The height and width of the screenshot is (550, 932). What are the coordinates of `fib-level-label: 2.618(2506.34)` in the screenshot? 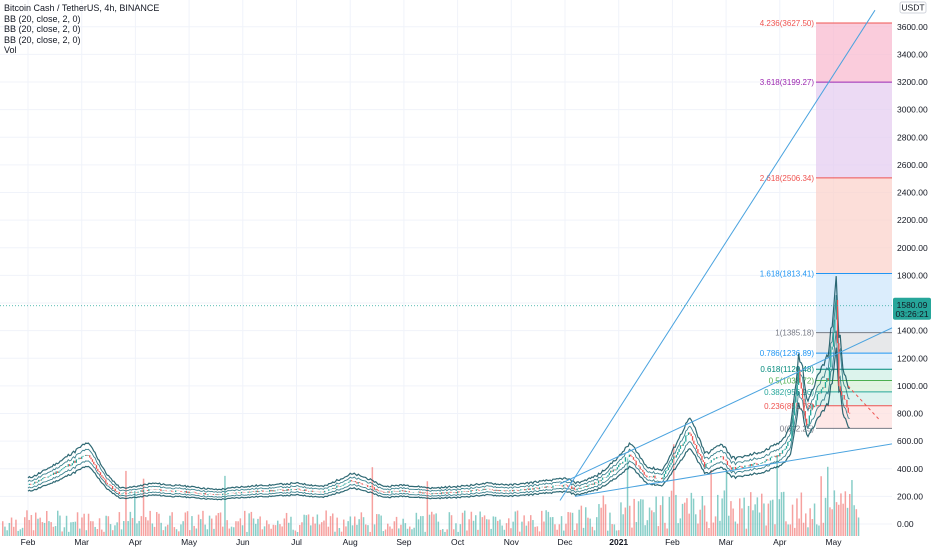 It's located at (787, 178).